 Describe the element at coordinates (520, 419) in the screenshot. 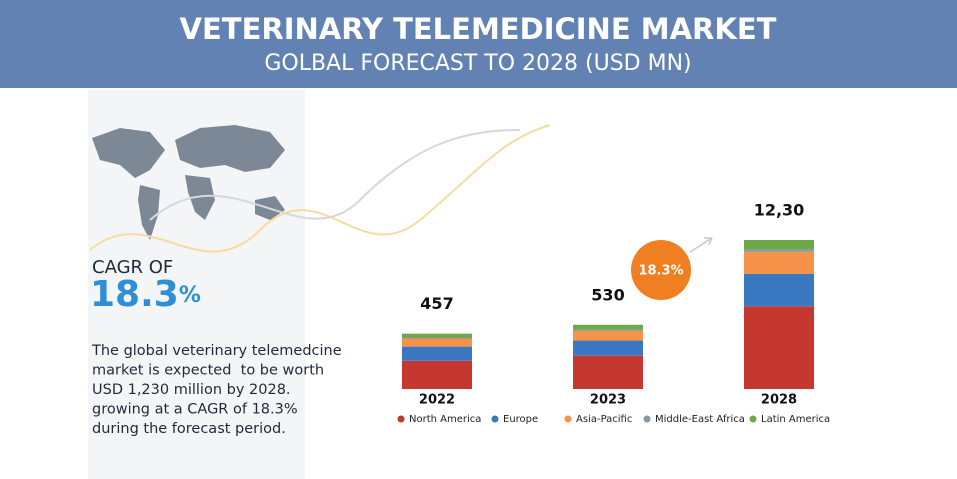

I see `legend-label: Europe` at that location.